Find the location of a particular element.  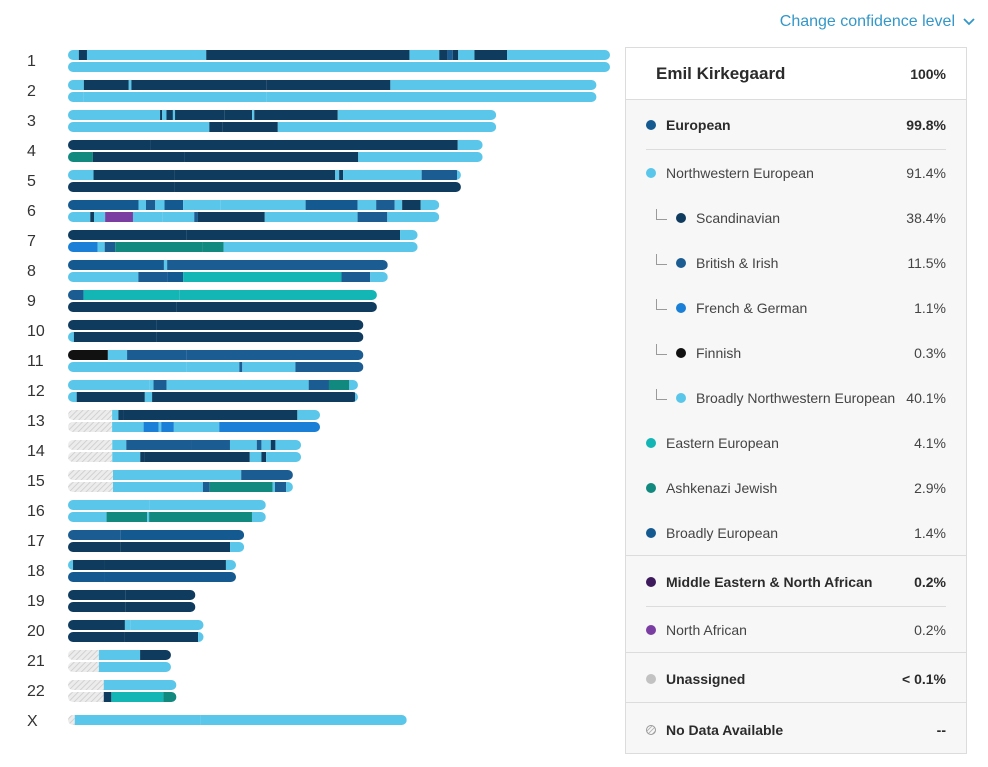

composition-row: Scandinavian 38.4% is located at coordinates (796, 218).